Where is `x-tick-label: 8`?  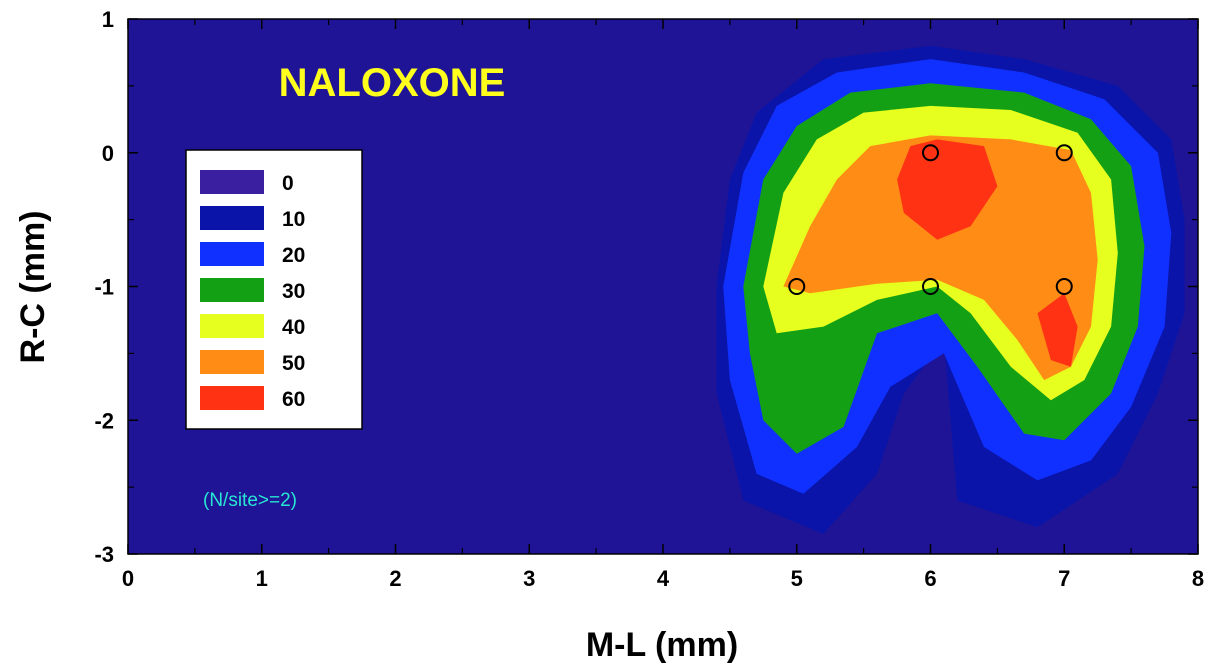
x-tick-label: 8 is located at coordinates (1198, 578).